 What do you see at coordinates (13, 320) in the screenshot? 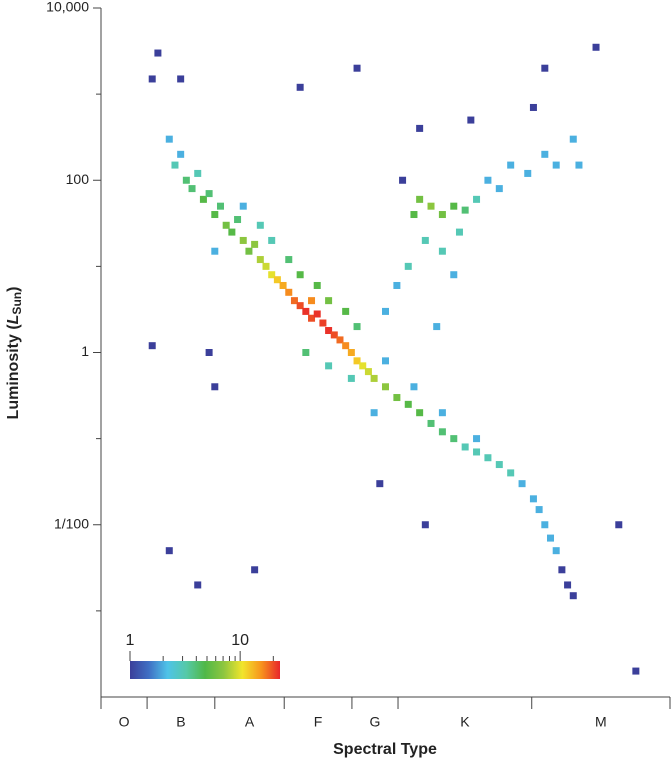
I see `y-title-symbol: L` at bounding box center [13, 320].